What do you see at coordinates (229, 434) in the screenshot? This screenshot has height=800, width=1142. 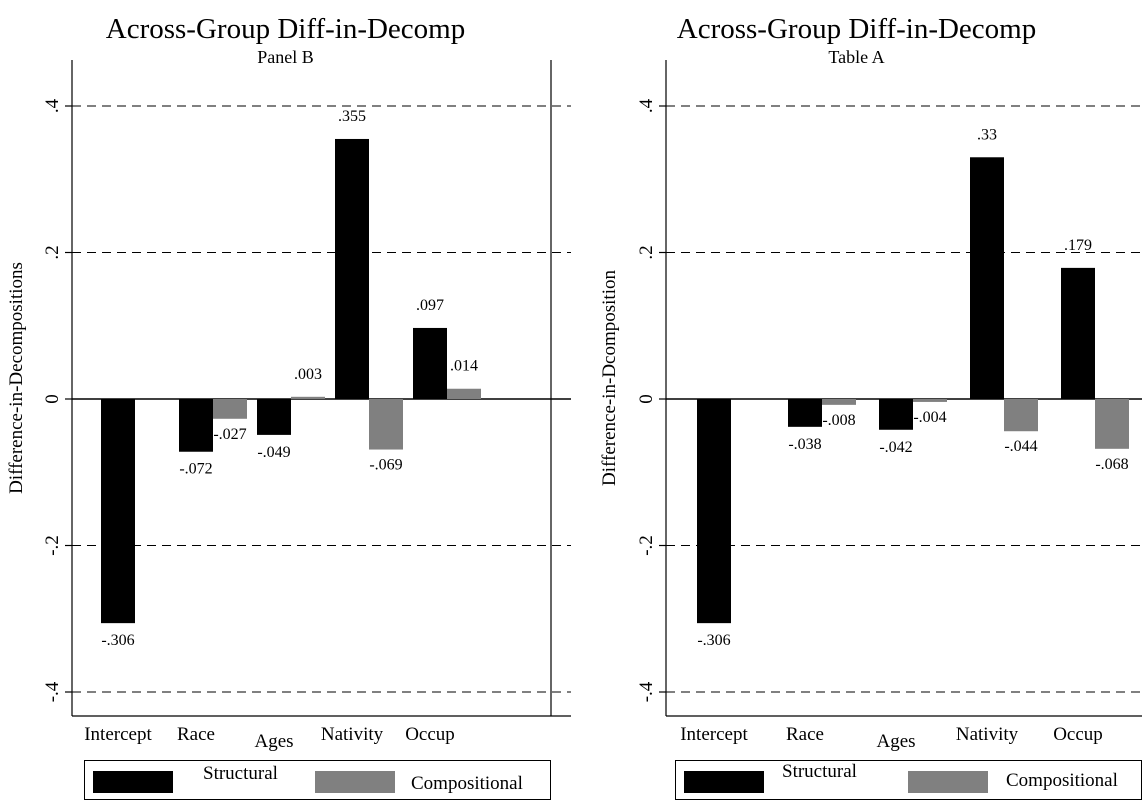 I see `data-label-compositional: -.027` at bounding box center [229, 434].